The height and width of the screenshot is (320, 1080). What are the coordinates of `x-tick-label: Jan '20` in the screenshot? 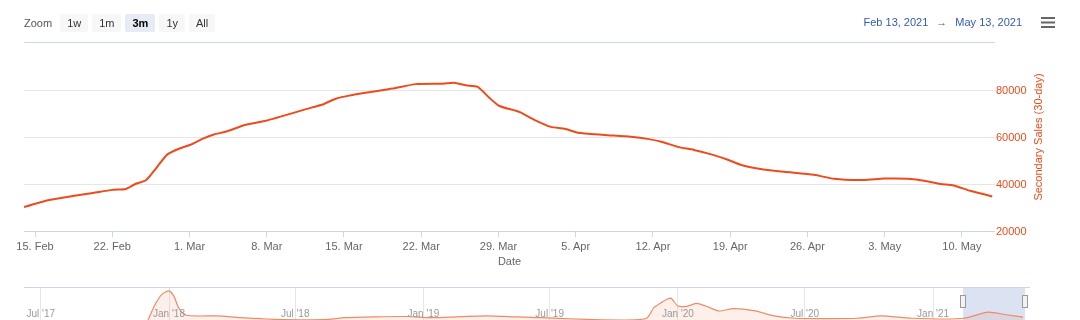 It's located at (678, 313).